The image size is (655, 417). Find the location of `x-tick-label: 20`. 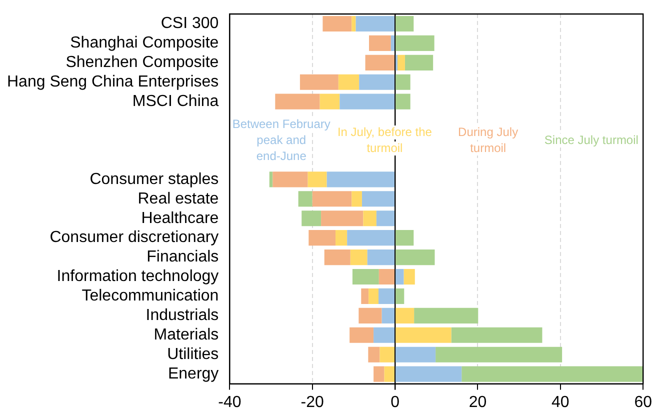

x-tick-label: 20 is located at coordinates (477, 402).